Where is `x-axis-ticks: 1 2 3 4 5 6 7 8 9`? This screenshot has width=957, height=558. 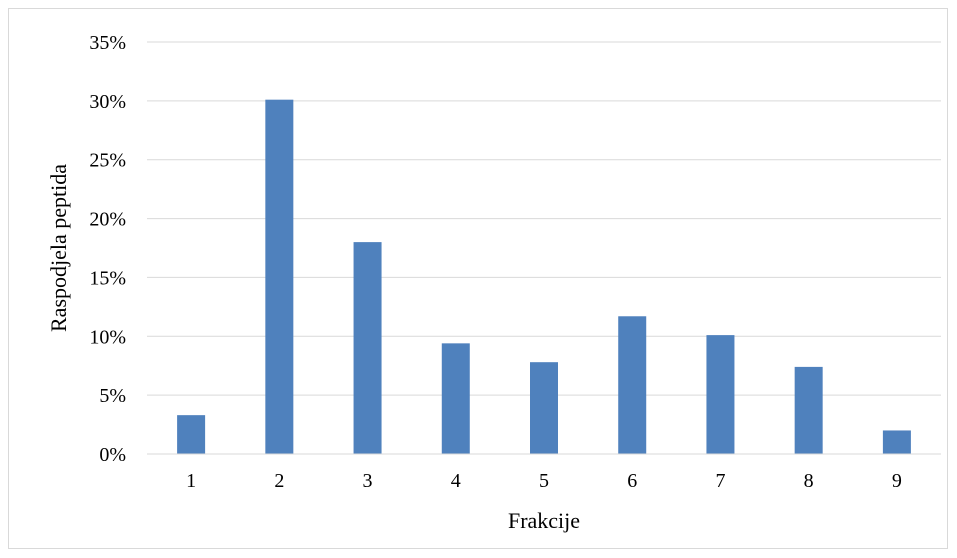
x-axis-ticks: 1 2 3 4 5 6 7 8 9 is located at coordinates (544, 481).